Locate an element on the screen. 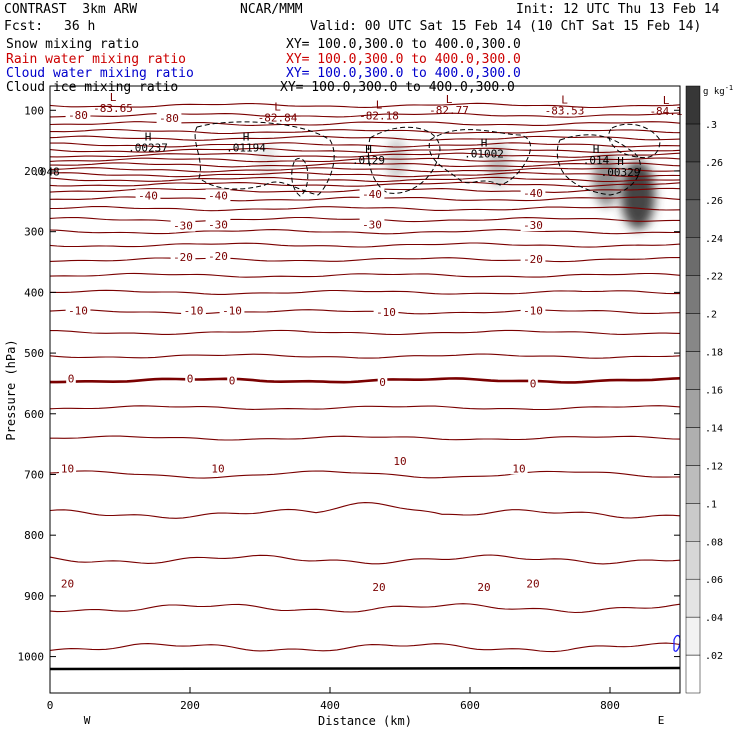 Image resolution: width=740 pixels, height=740 pixels. x-axis-label: Distance (km) is located at coordinates (365, 721).